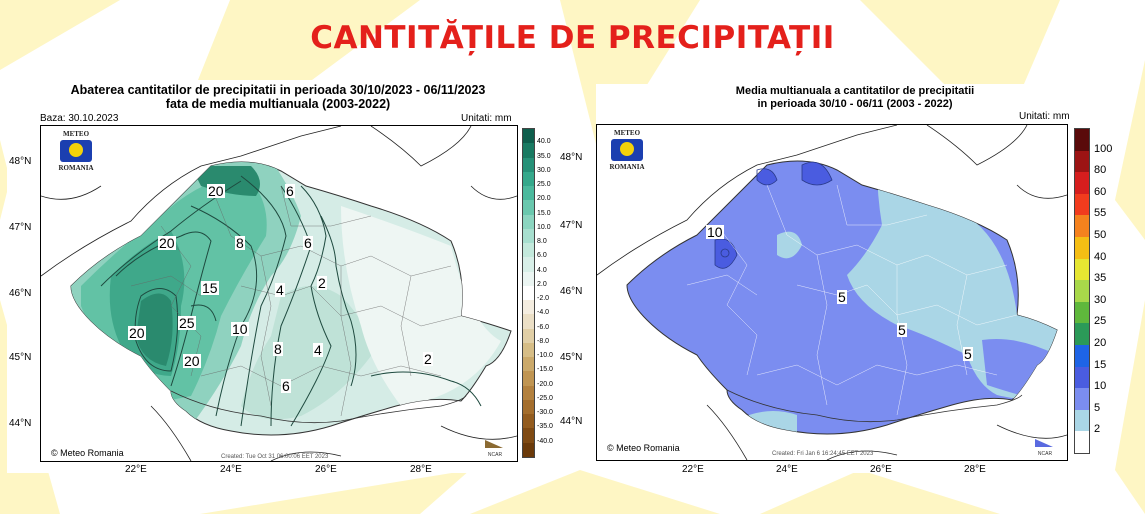 The height and width of the screenshot is (514, 1145). Describe the element at coordinates (542, 256) in the screenshot. I see `colorbar-label: 6.0` at that location.